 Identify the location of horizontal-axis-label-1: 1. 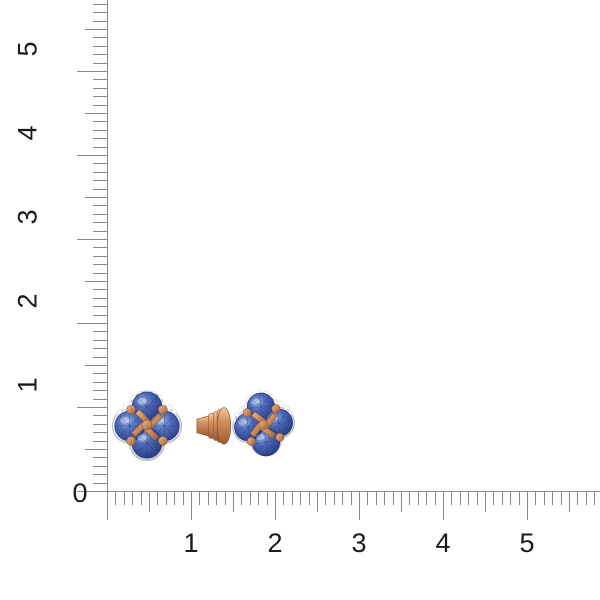
(191, 543).